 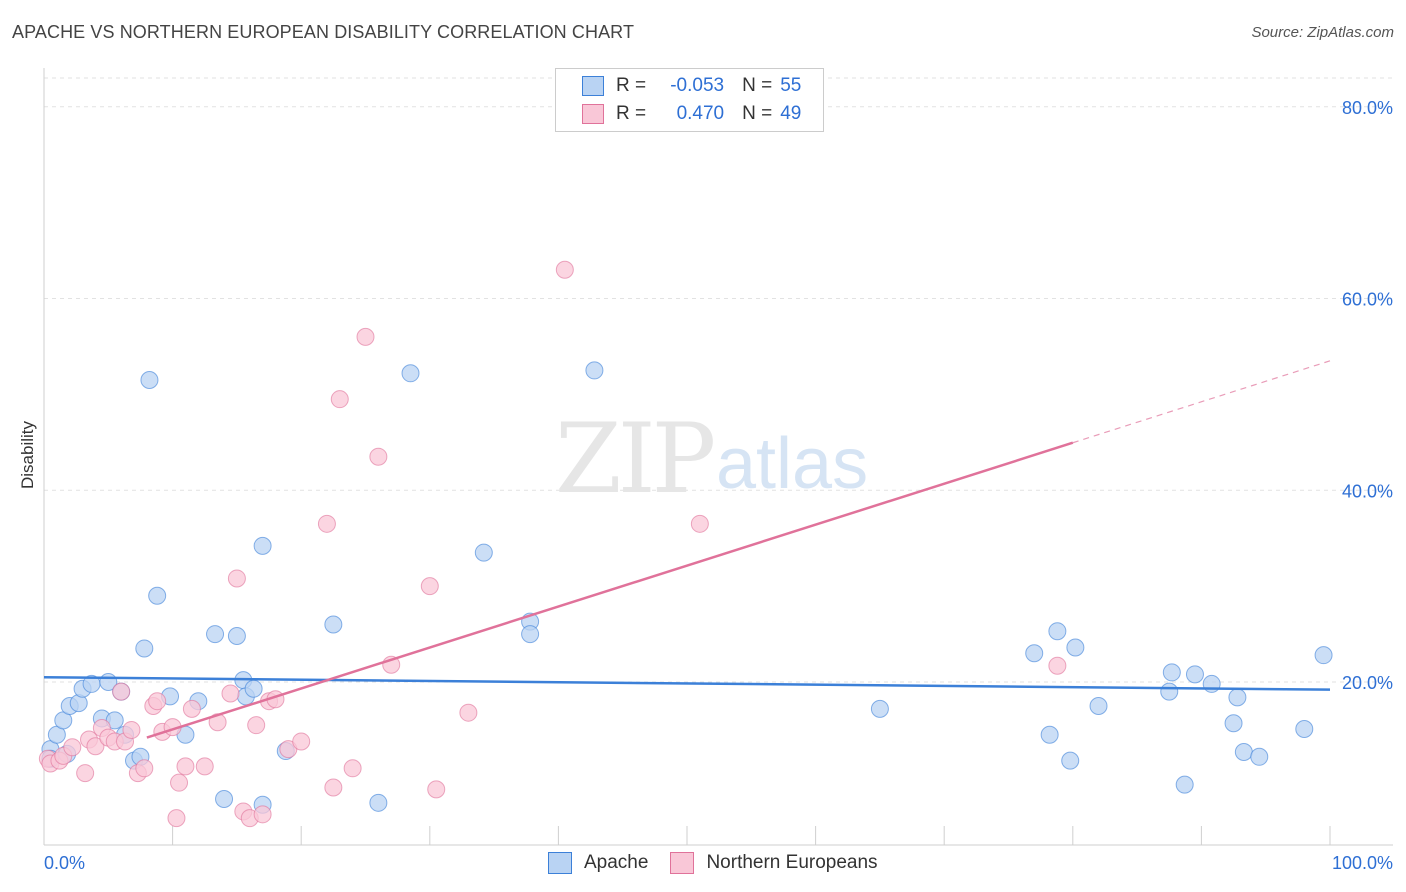 What do you see at coordinates (593, 86) in the screenshot?
I see `legend-swatch-apache` at bounding box center [593, 86].